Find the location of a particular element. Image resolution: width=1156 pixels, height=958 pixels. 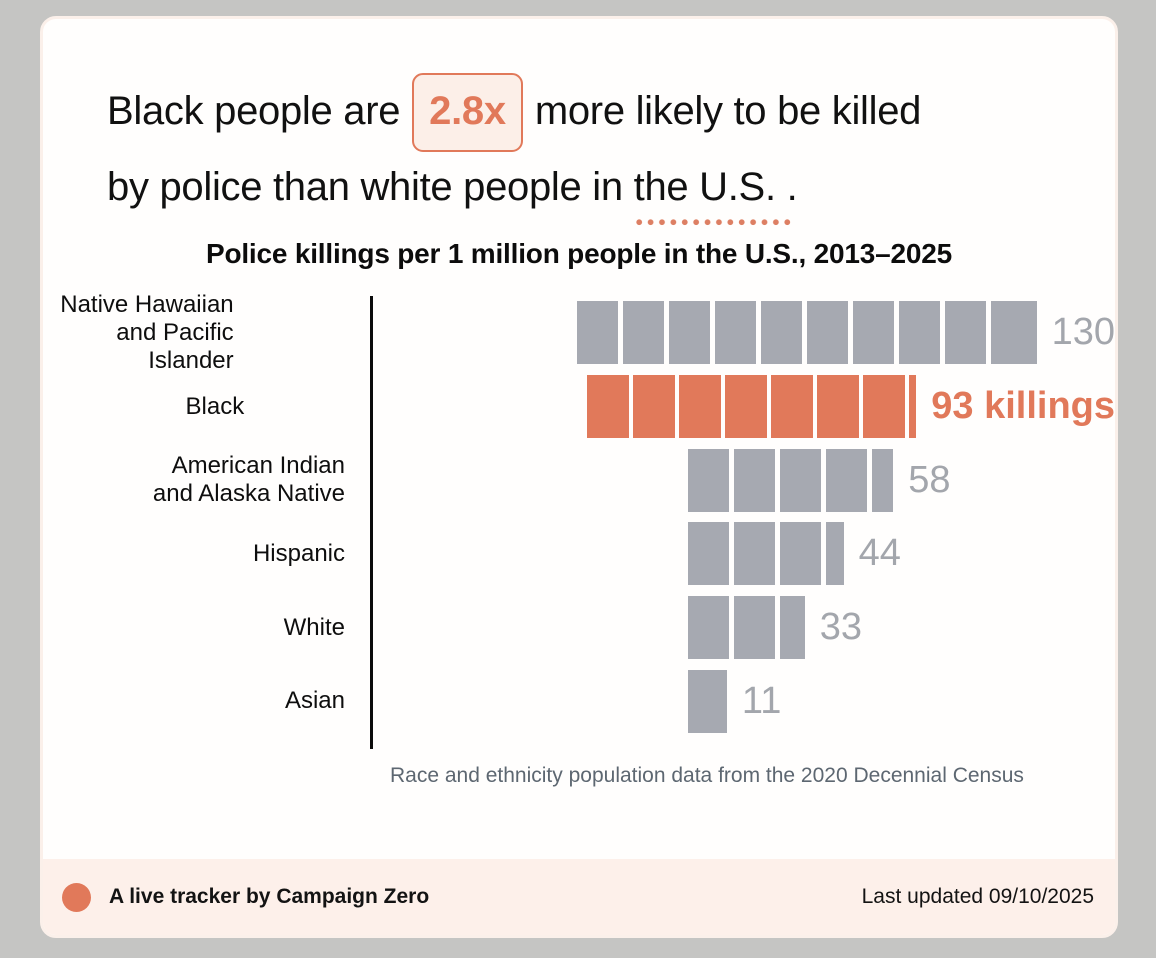

value-label: 93 killings is located at coordinates (1023, 406).